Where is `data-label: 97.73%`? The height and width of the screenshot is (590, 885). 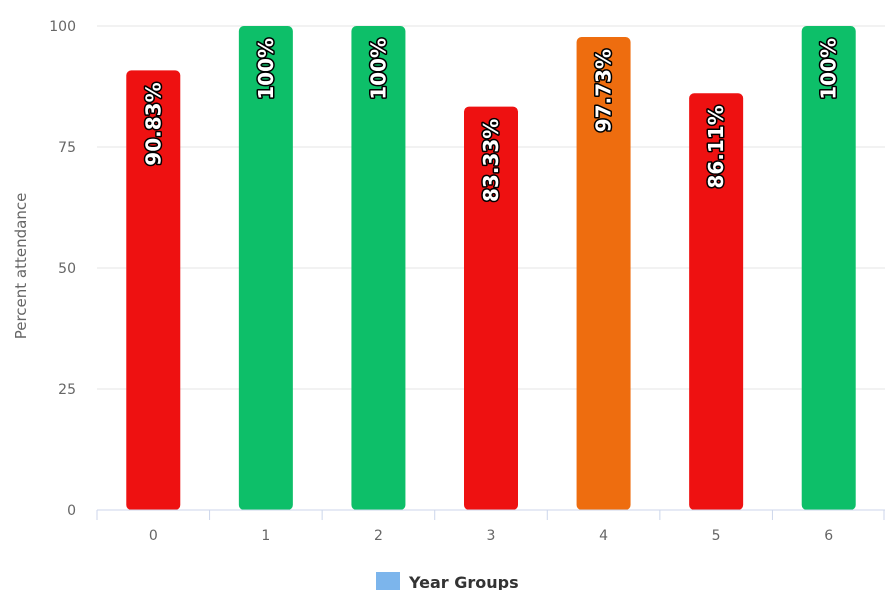 data-label: 97.73% is located at coordinates (604, 90).